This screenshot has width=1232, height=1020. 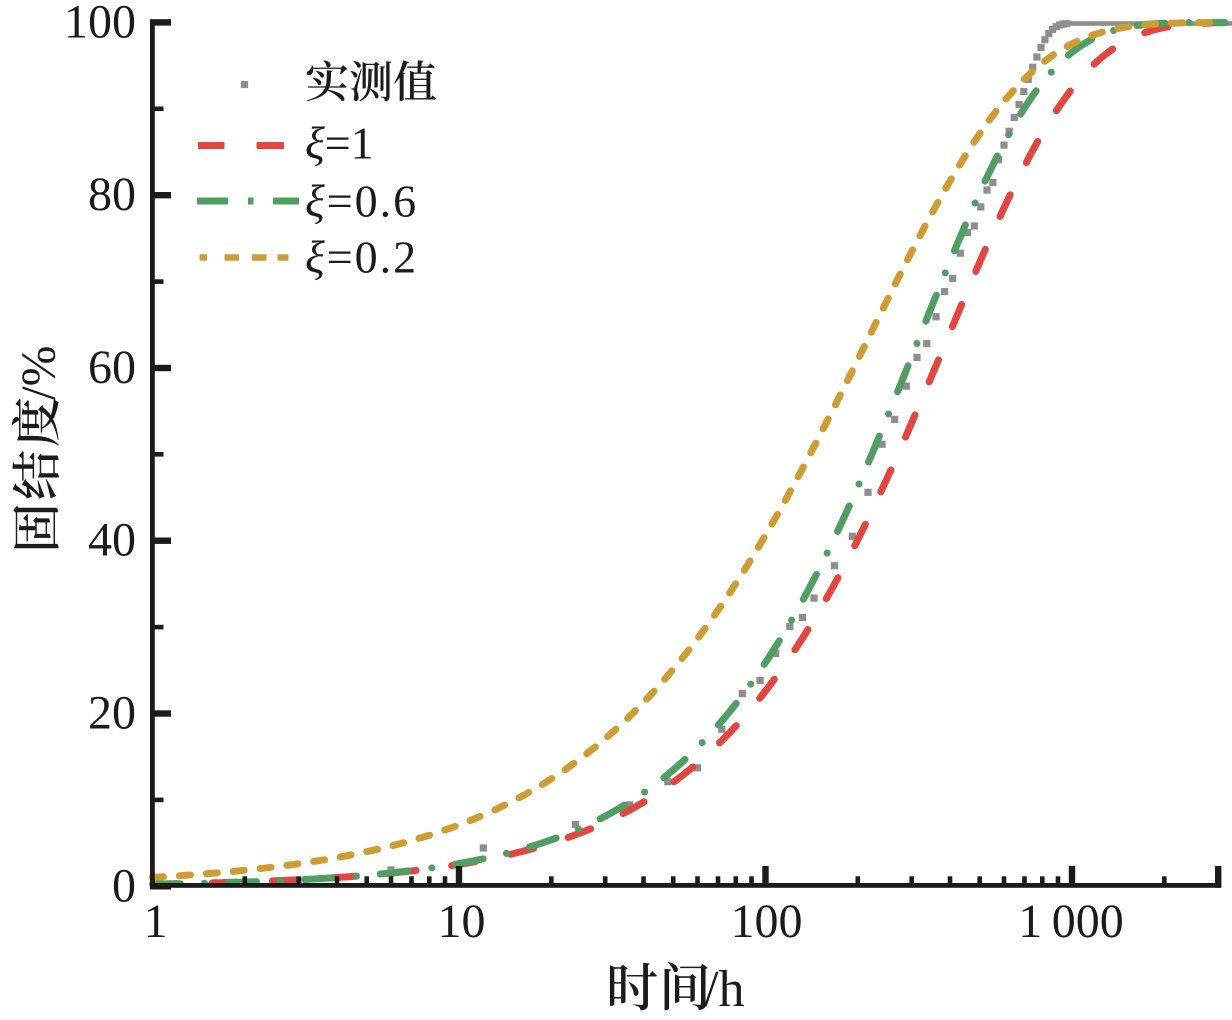 What do you see at coordinates (361, 201) in the screenshot?
I see `svg-text: ξ=0.6` at bounding box center [361, 201].